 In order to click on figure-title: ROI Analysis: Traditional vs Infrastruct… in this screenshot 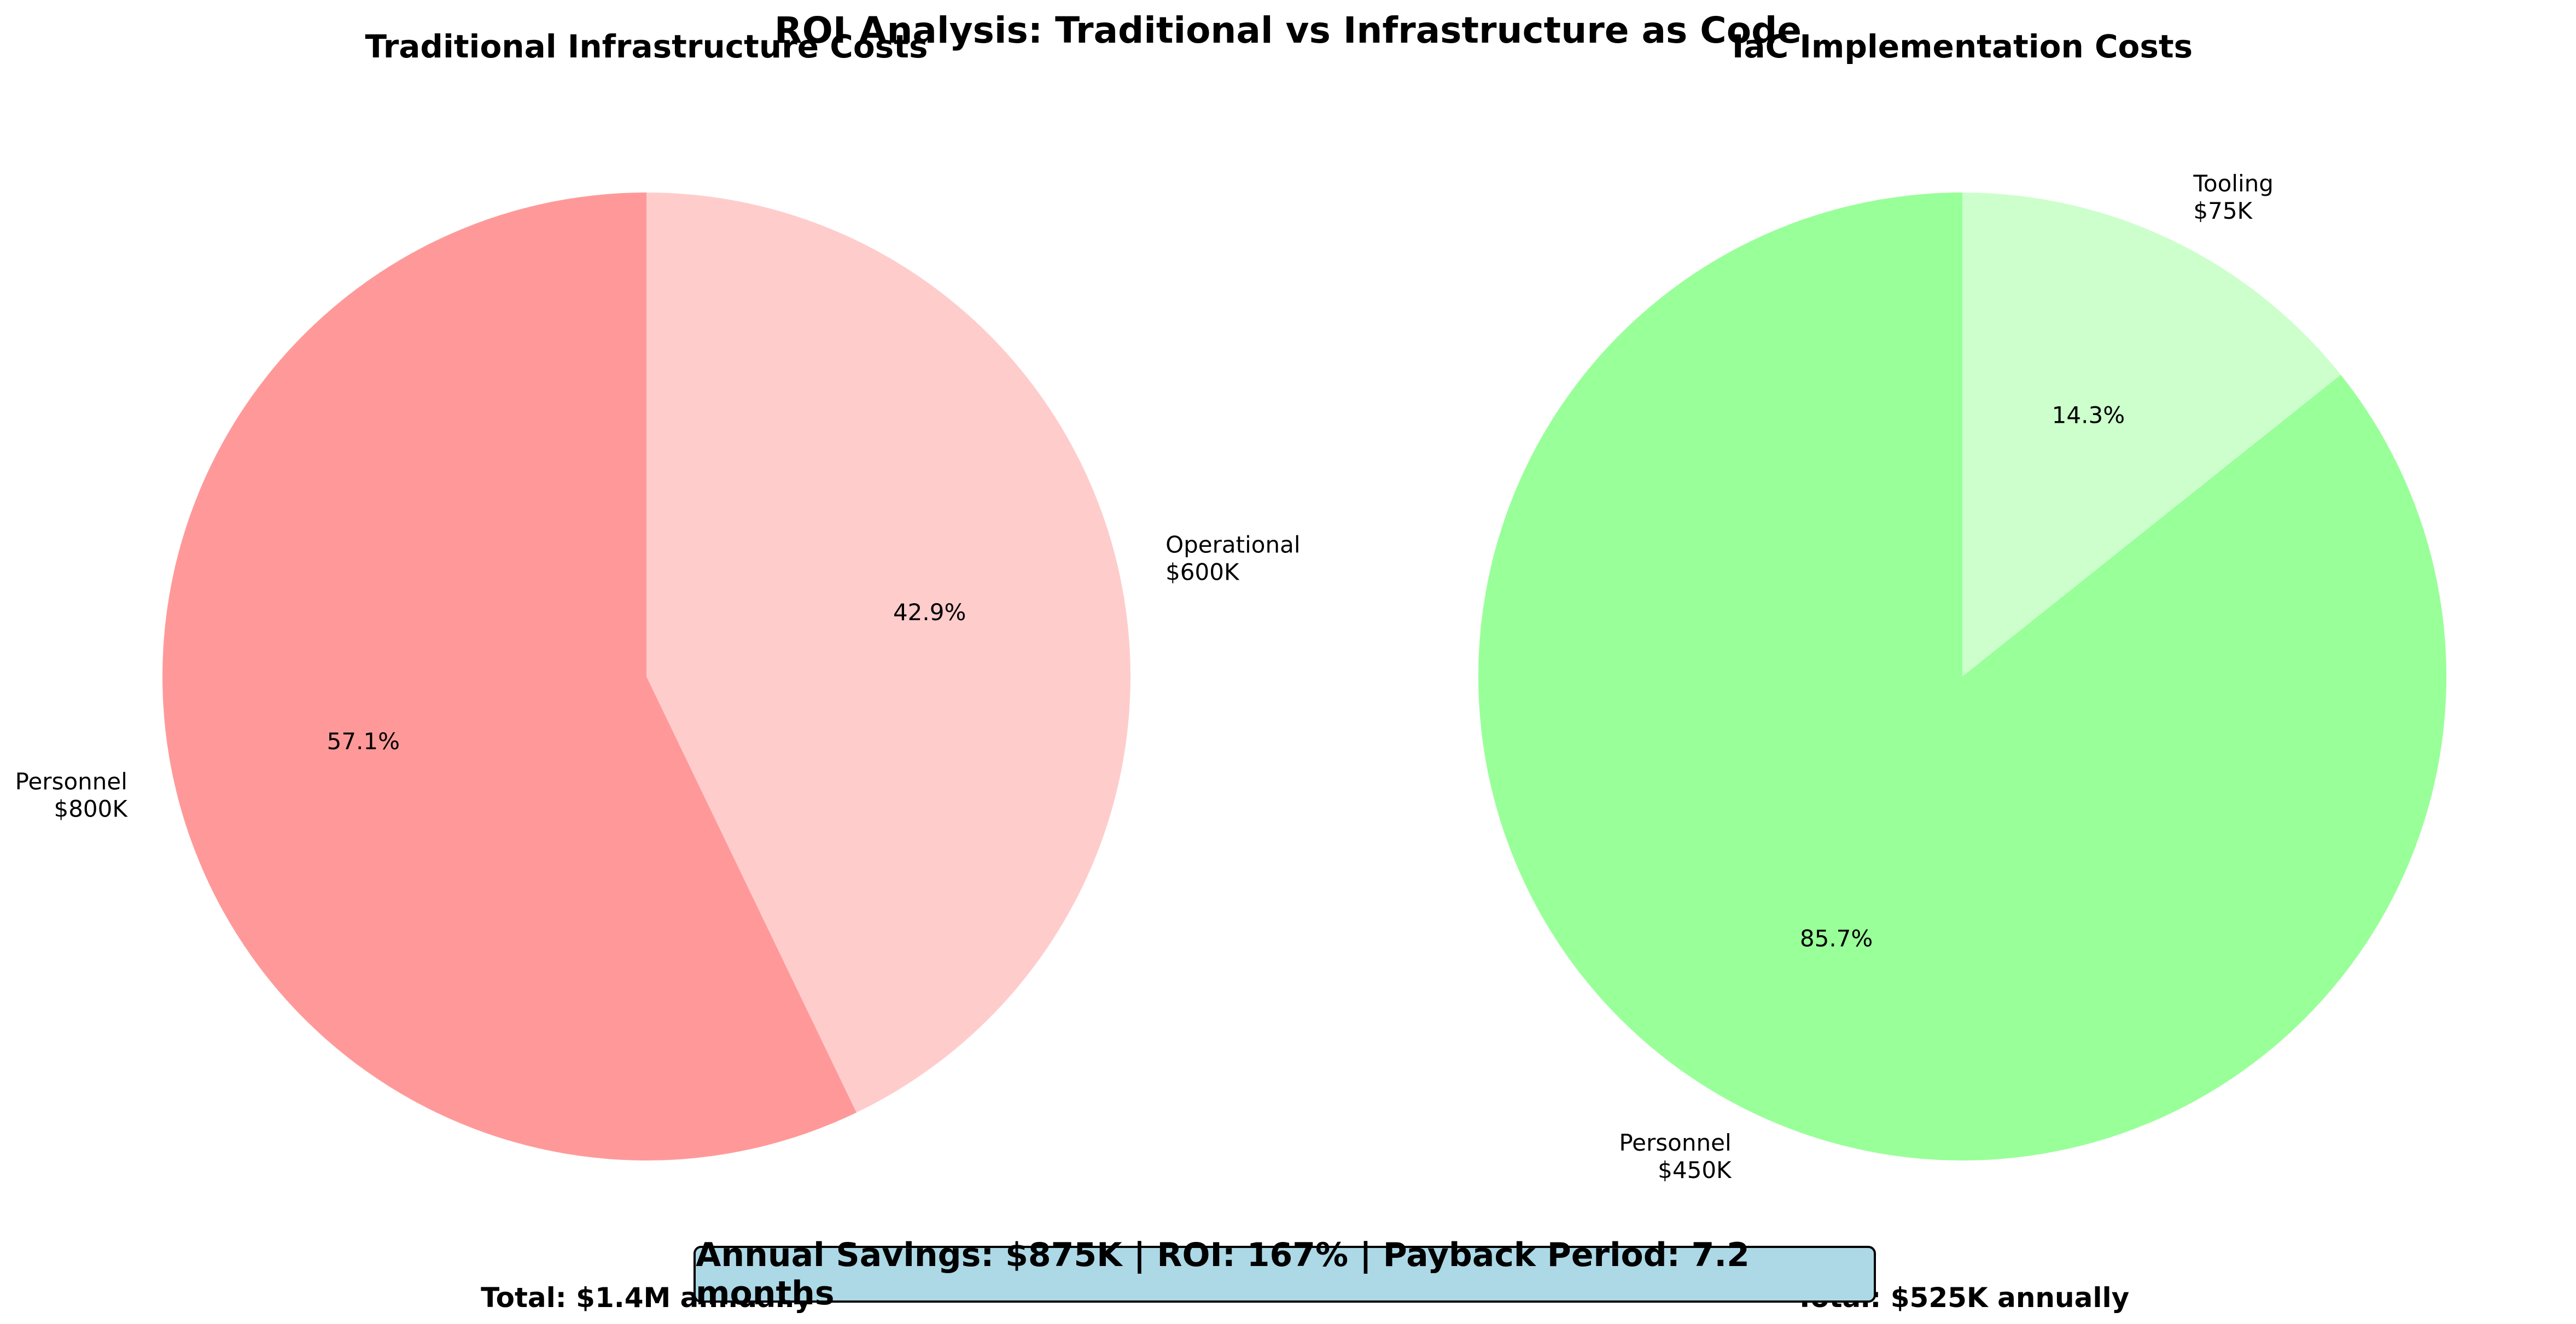, I will do `click(1288, 30)`.